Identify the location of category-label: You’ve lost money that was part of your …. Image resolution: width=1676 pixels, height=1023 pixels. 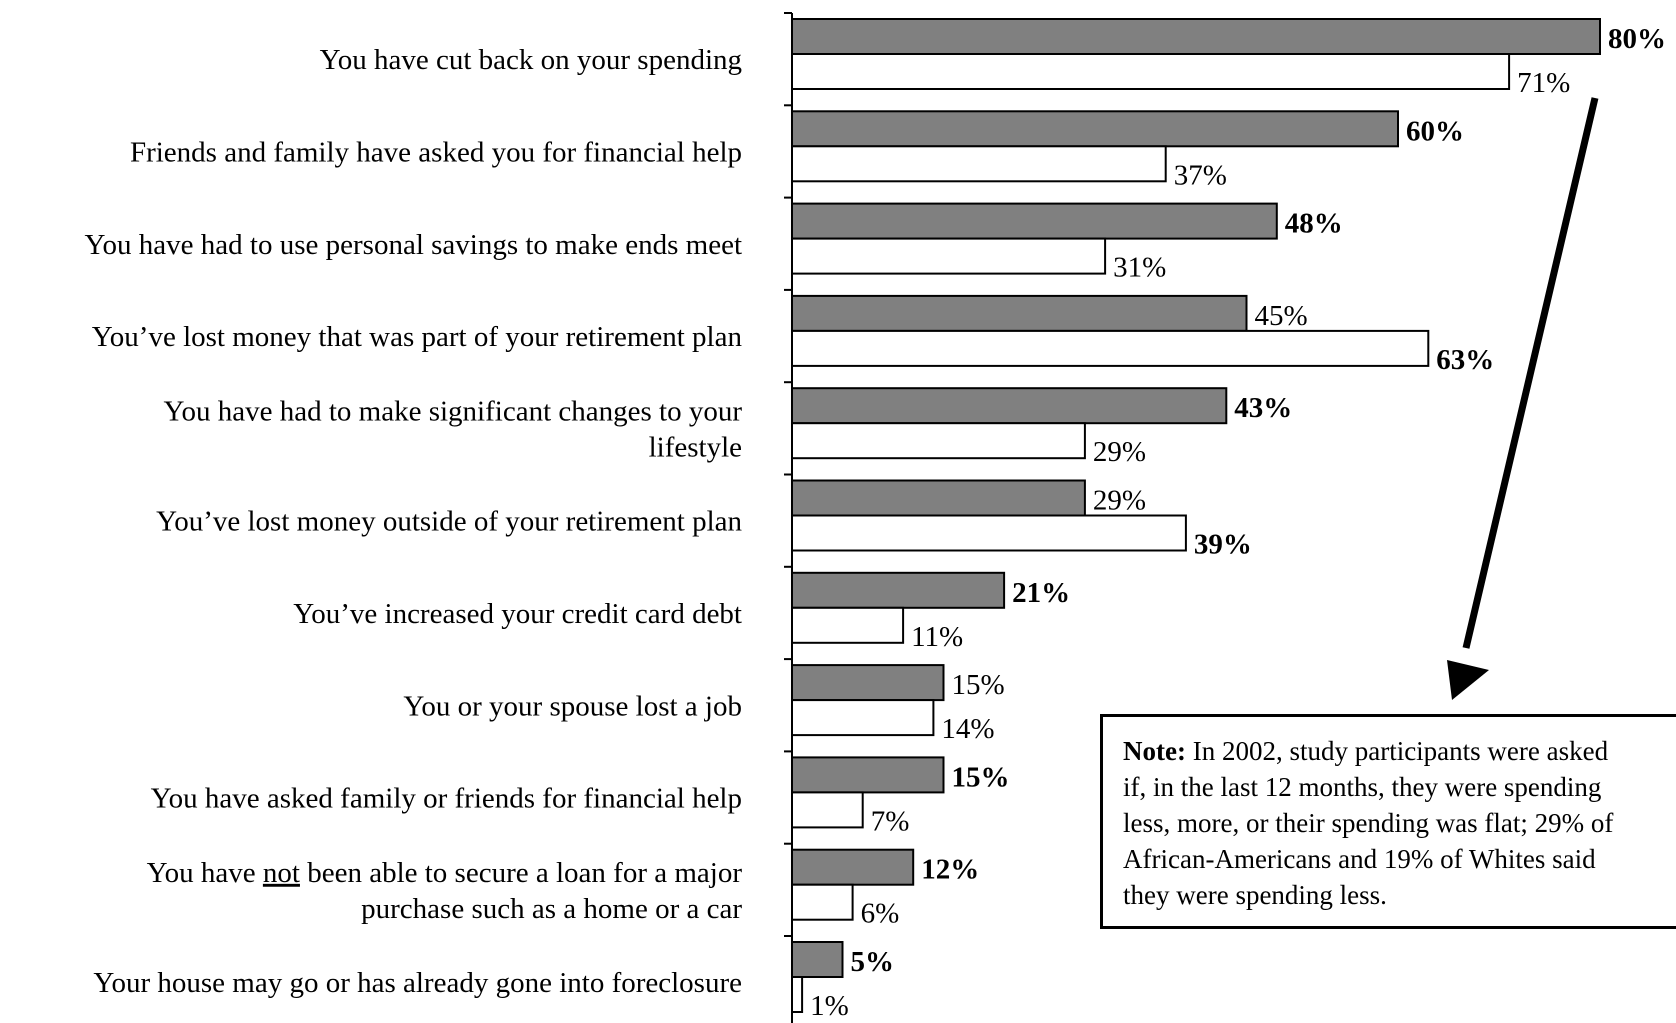
(417, 337).